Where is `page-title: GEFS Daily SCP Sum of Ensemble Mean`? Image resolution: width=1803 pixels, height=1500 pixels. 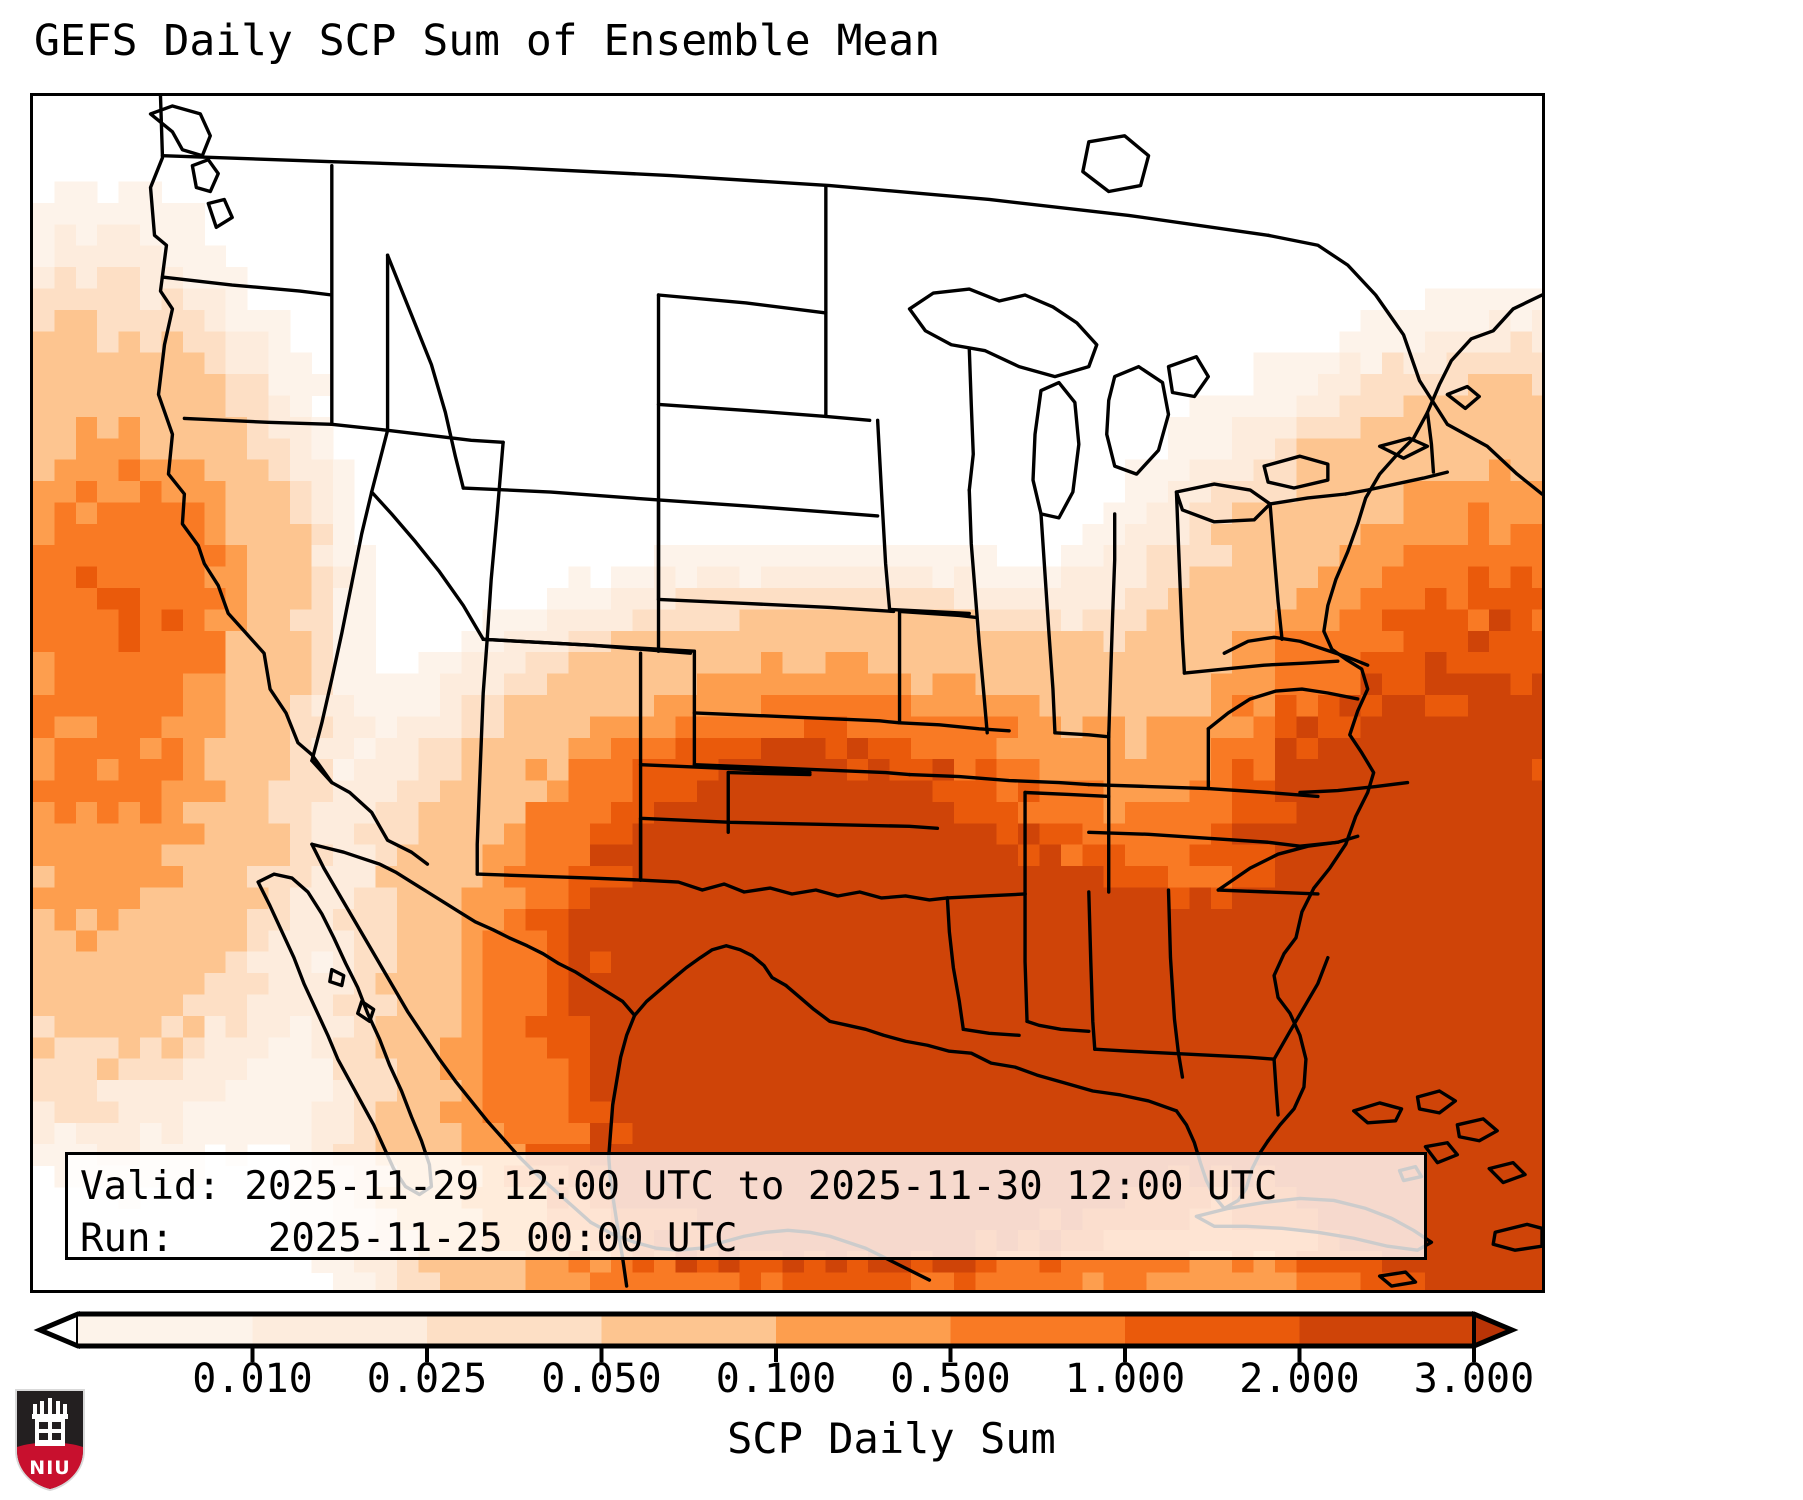 page-title: GEFS Daily SCP Sum of Ensemble Mean is located at coordinates (487, 41).